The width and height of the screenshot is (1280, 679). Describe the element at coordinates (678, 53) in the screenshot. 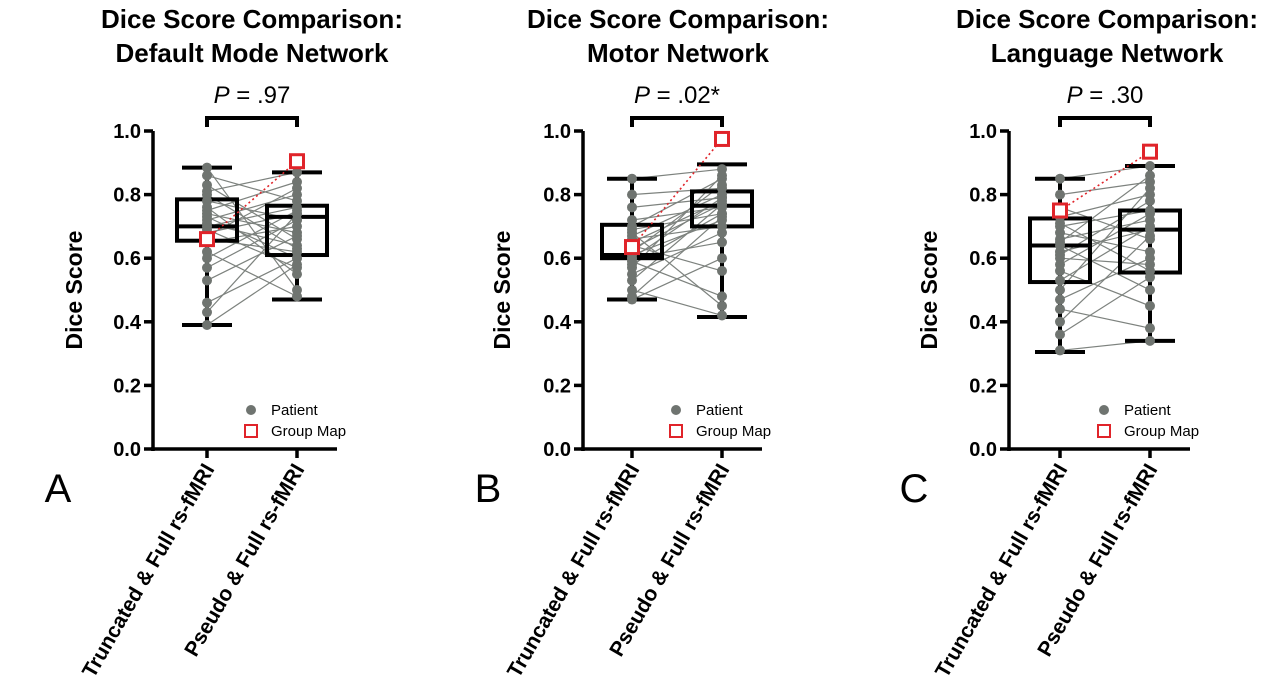

I see `chart-title-line2: Motor Network` at that location.